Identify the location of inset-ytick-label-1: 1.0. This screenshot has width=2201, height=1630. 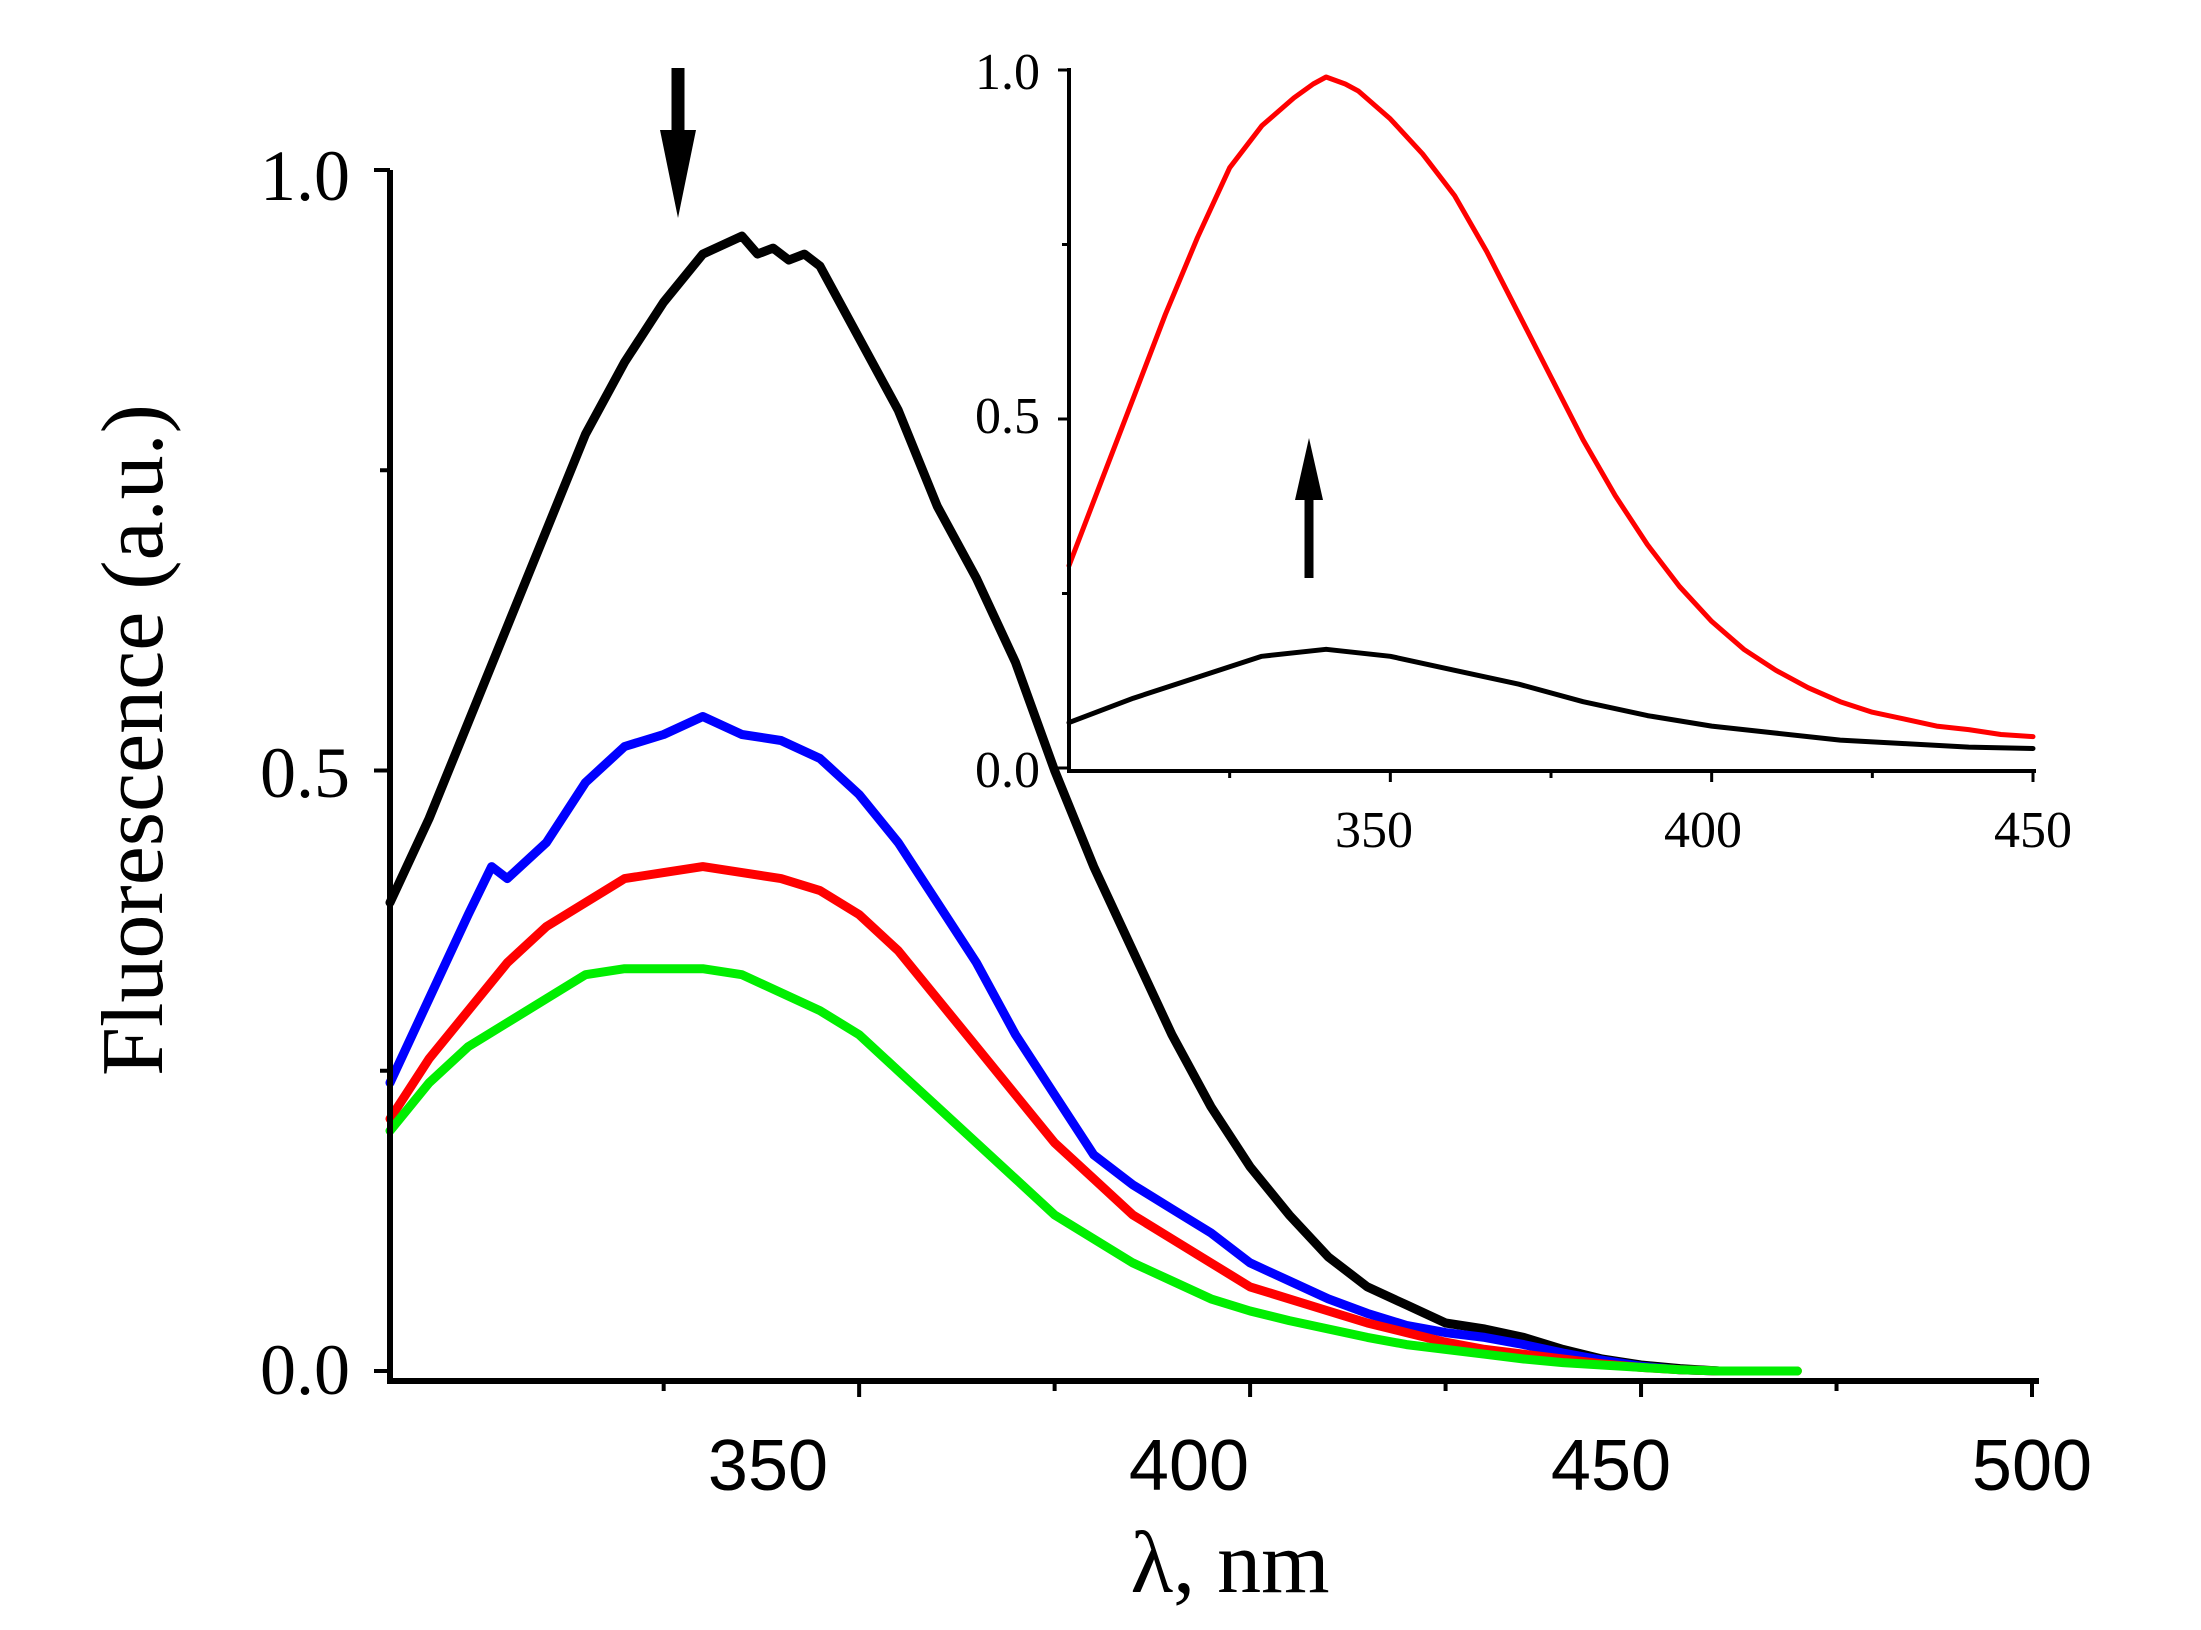
(1007, 72).